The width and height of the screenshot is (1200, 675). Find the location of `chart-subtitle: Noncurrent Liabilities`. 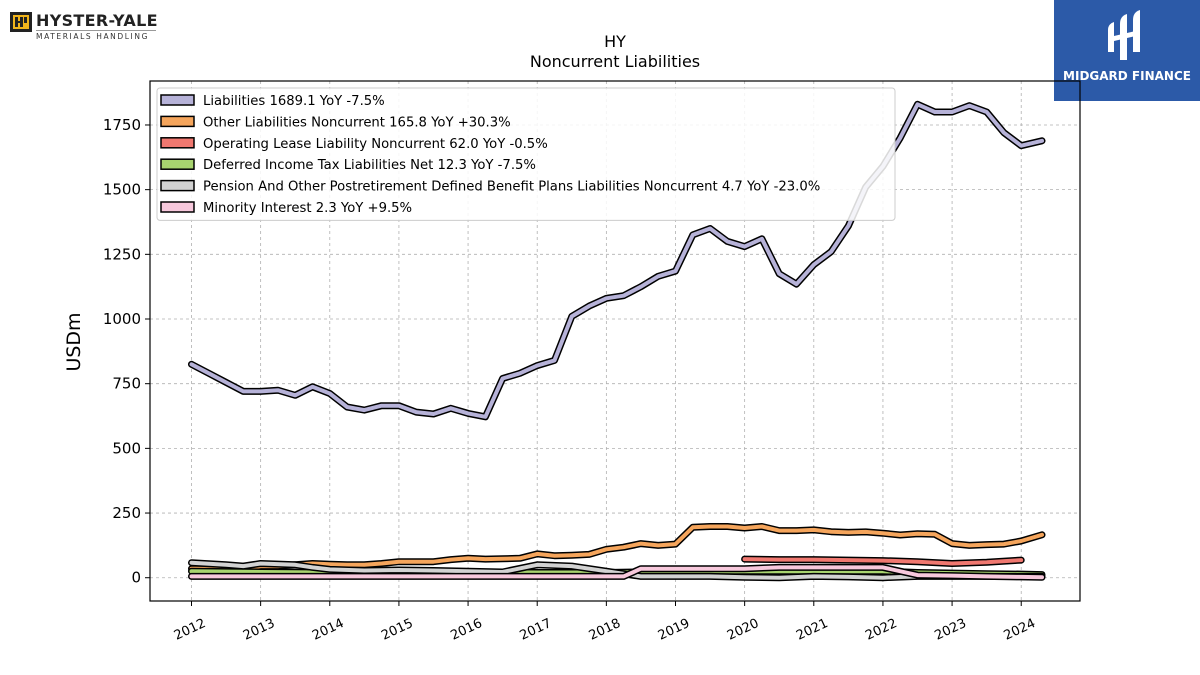

chart-subtitle: Noncurrent Liabilities is located at coordinates (615, 61).